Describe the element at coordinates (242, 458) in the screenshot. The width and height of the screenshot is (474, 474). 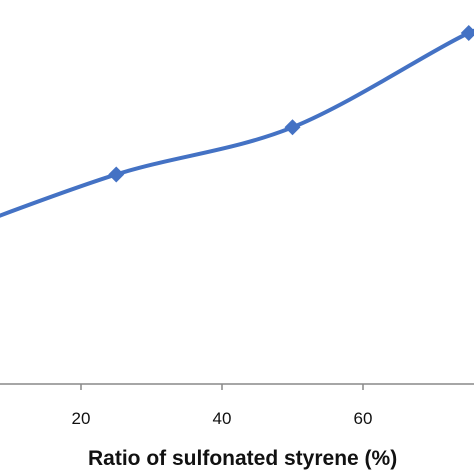
I see `x-axis-title: Ratio of sulfonated styrene (%)` at that location.